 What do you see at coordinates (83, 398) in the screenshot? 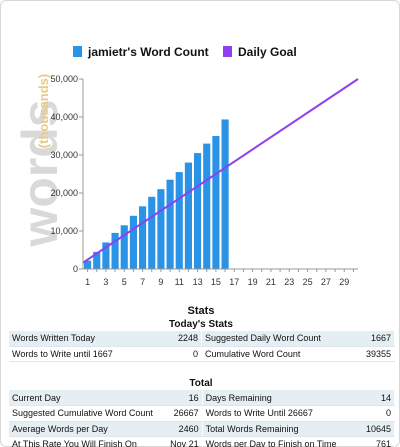
I see `stat-label: Current Day` at bounding box center [83, 398].